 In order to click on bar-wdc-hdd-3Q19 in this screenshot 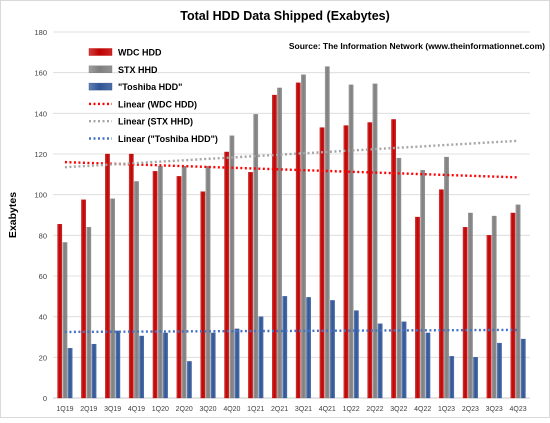, I will do `click(107, 276)`.